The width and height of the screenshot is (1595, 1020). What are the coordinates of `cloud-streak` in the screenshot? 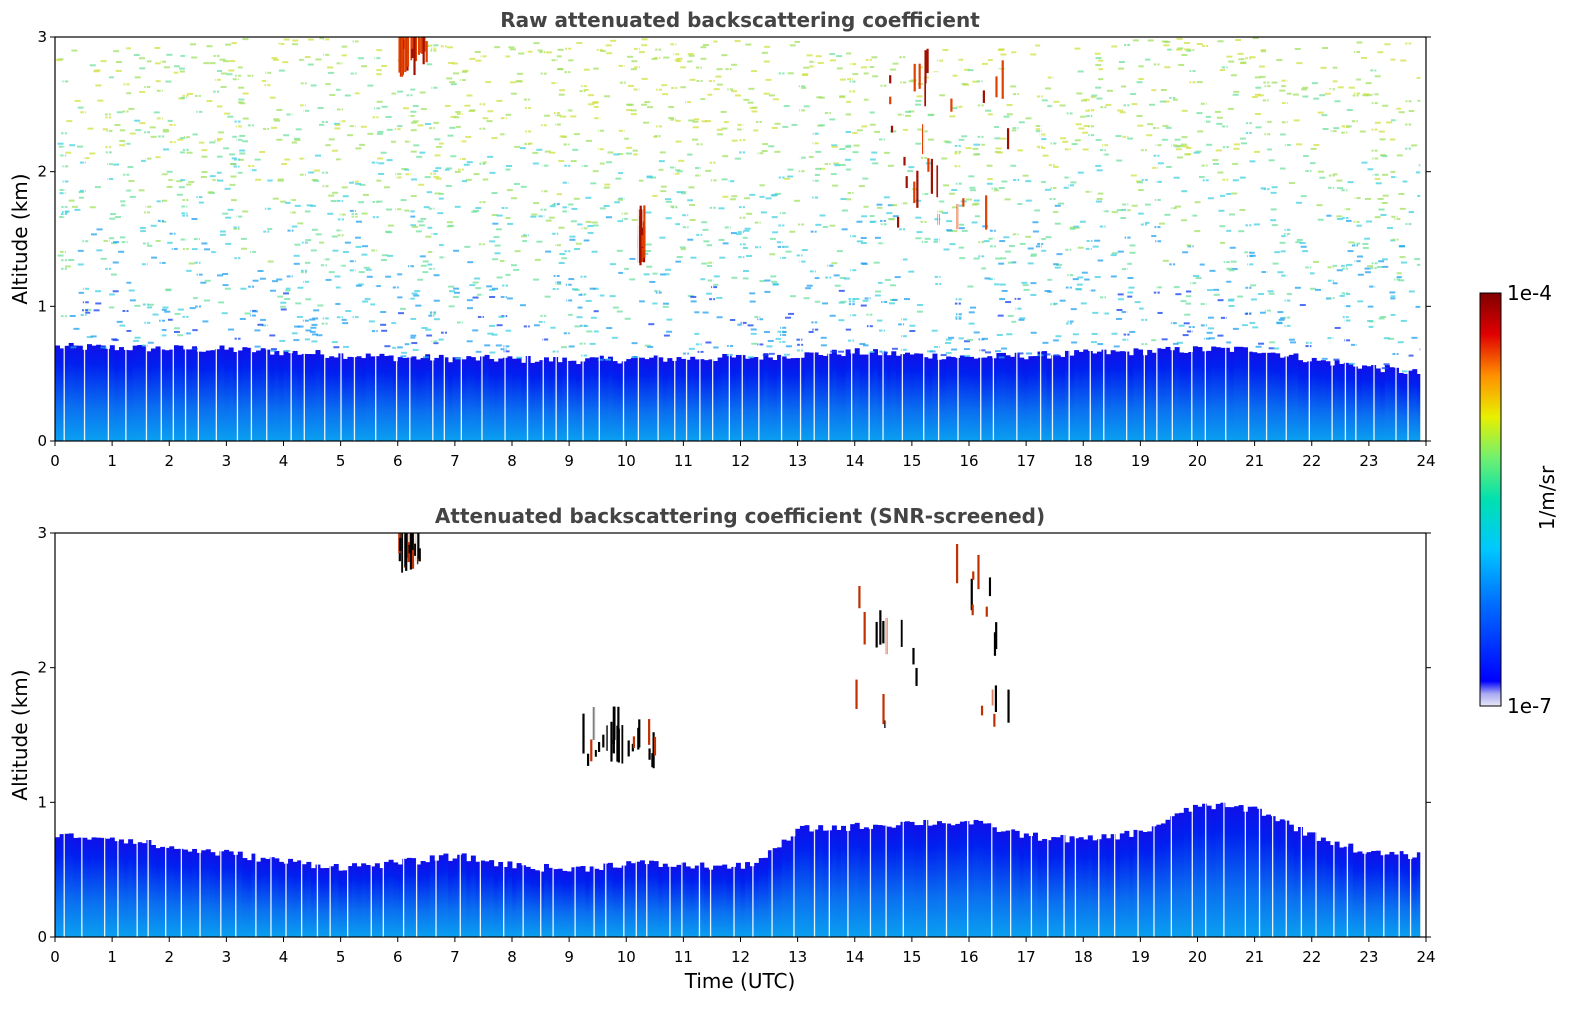 It's located at (996, 87).